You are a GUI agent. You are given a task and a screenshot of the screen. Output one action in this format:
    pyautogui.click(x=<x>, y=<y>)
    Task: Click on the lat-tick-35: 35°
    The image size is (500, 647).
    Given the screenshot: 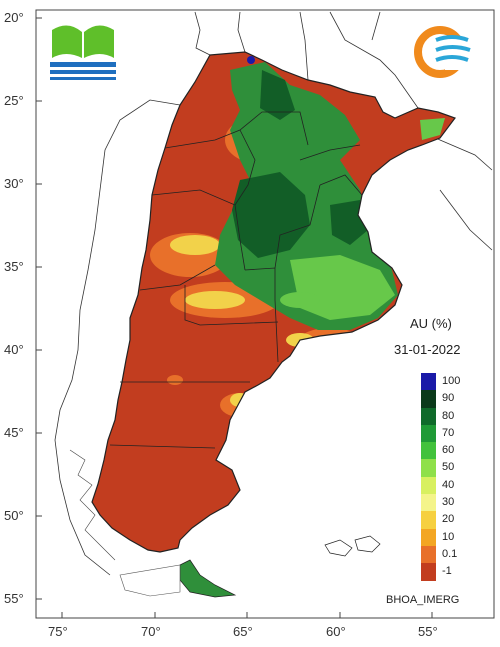 What is the action you would take?
    pyautogui.click(x=14, y=266)
    